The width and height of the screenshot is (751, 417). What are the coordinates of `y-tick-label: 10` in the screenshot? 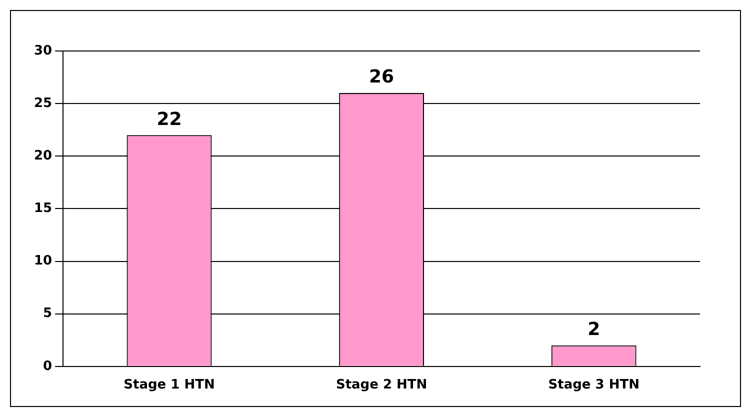 It's located at (43, 261).